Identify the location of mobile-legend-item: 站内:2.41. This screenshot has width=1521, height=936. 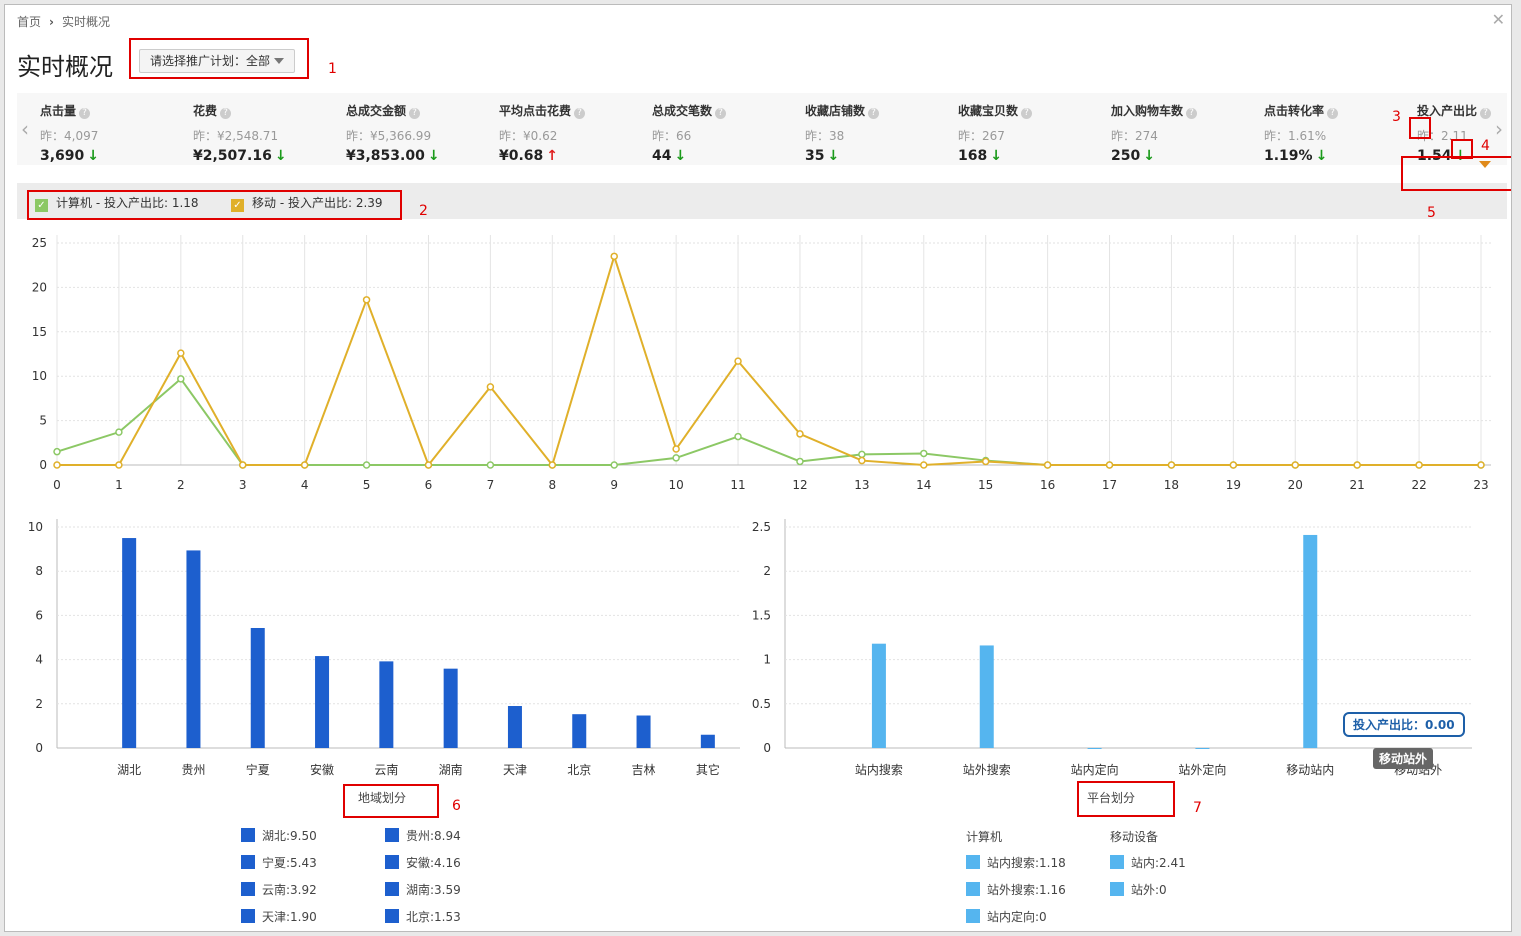
(1148, 862).